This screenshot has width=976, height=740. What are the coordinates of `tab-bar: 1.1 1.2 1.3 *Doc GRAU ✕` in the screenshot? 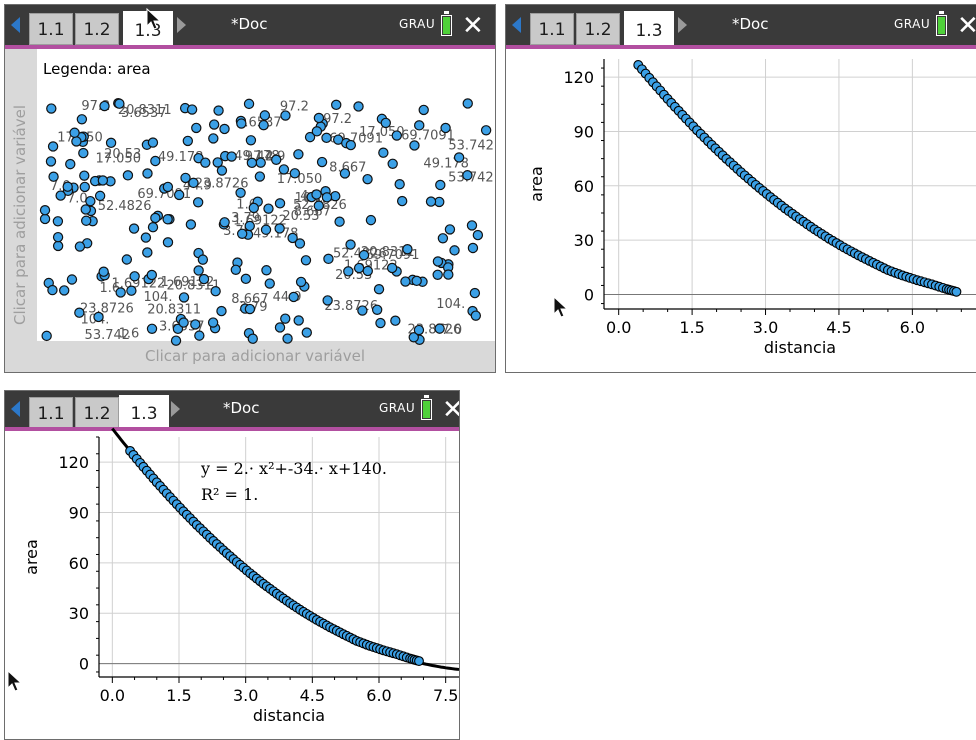 It's located at (741, 27).